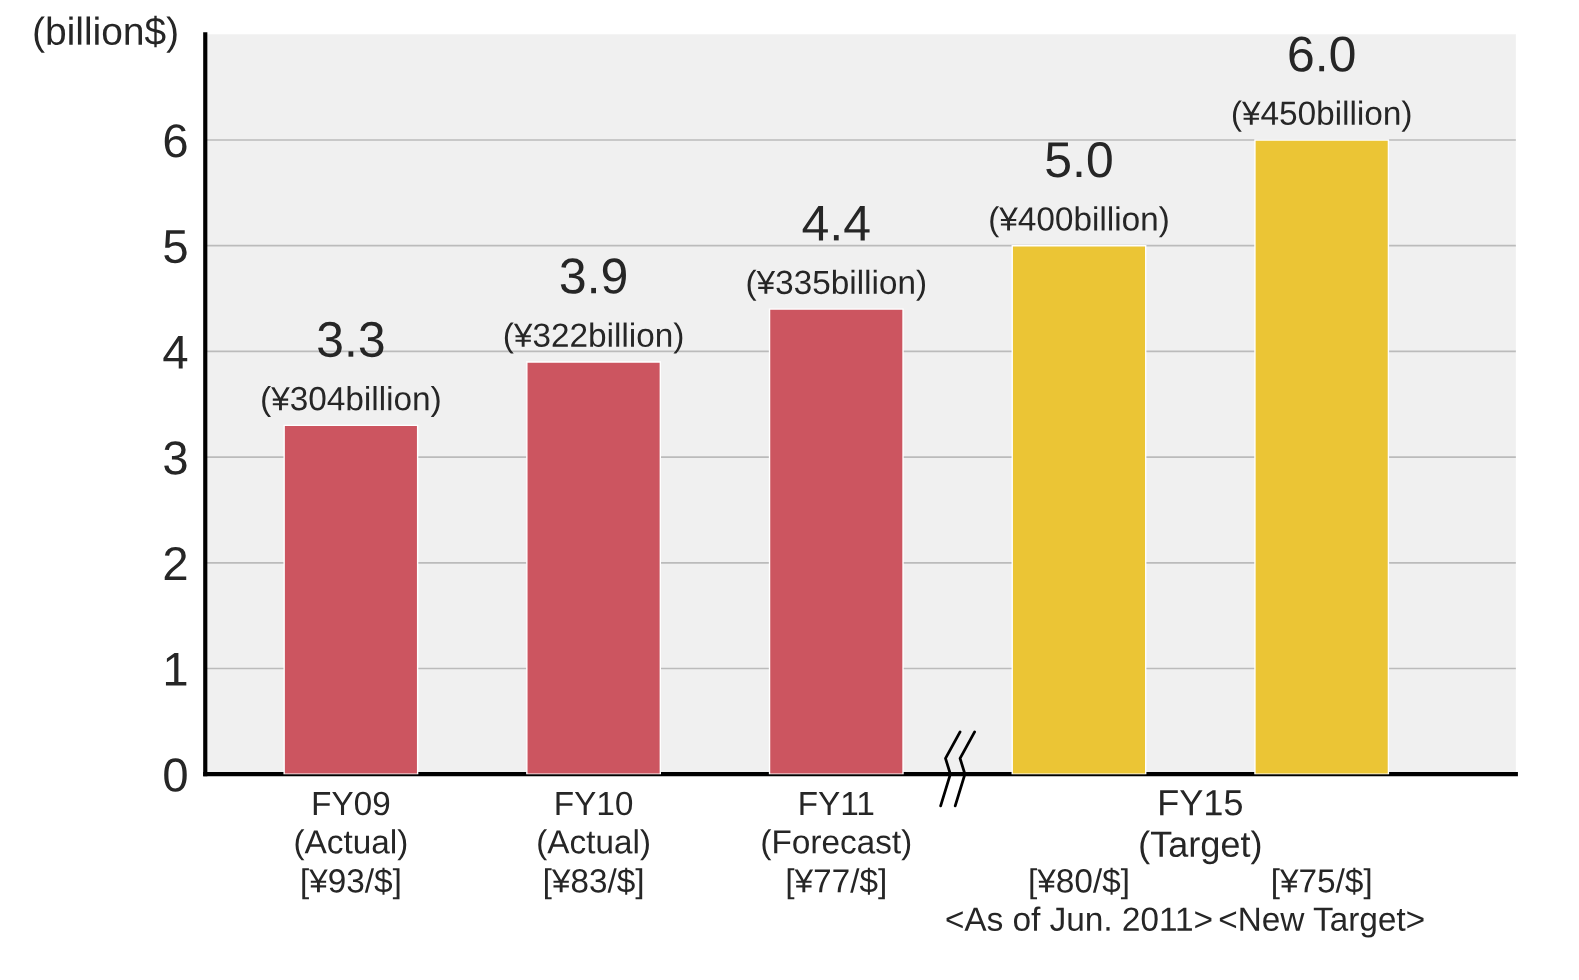  Describe the element at coordinates (175, 775) in the screenshot. I see `y-tick-label: 0` at that location.